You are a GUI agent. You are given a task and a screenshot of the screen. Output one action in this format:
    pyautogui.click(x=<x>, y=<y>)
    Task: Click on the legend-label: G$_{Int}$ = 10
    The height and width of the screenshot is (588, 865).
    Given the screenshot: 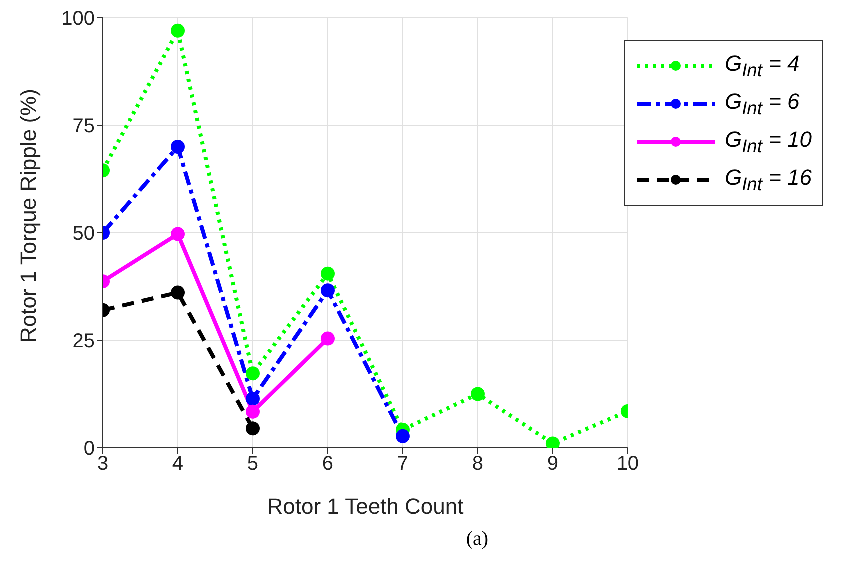 What is the action you would take?
    pyautogui.click(x=768, y=142)
    